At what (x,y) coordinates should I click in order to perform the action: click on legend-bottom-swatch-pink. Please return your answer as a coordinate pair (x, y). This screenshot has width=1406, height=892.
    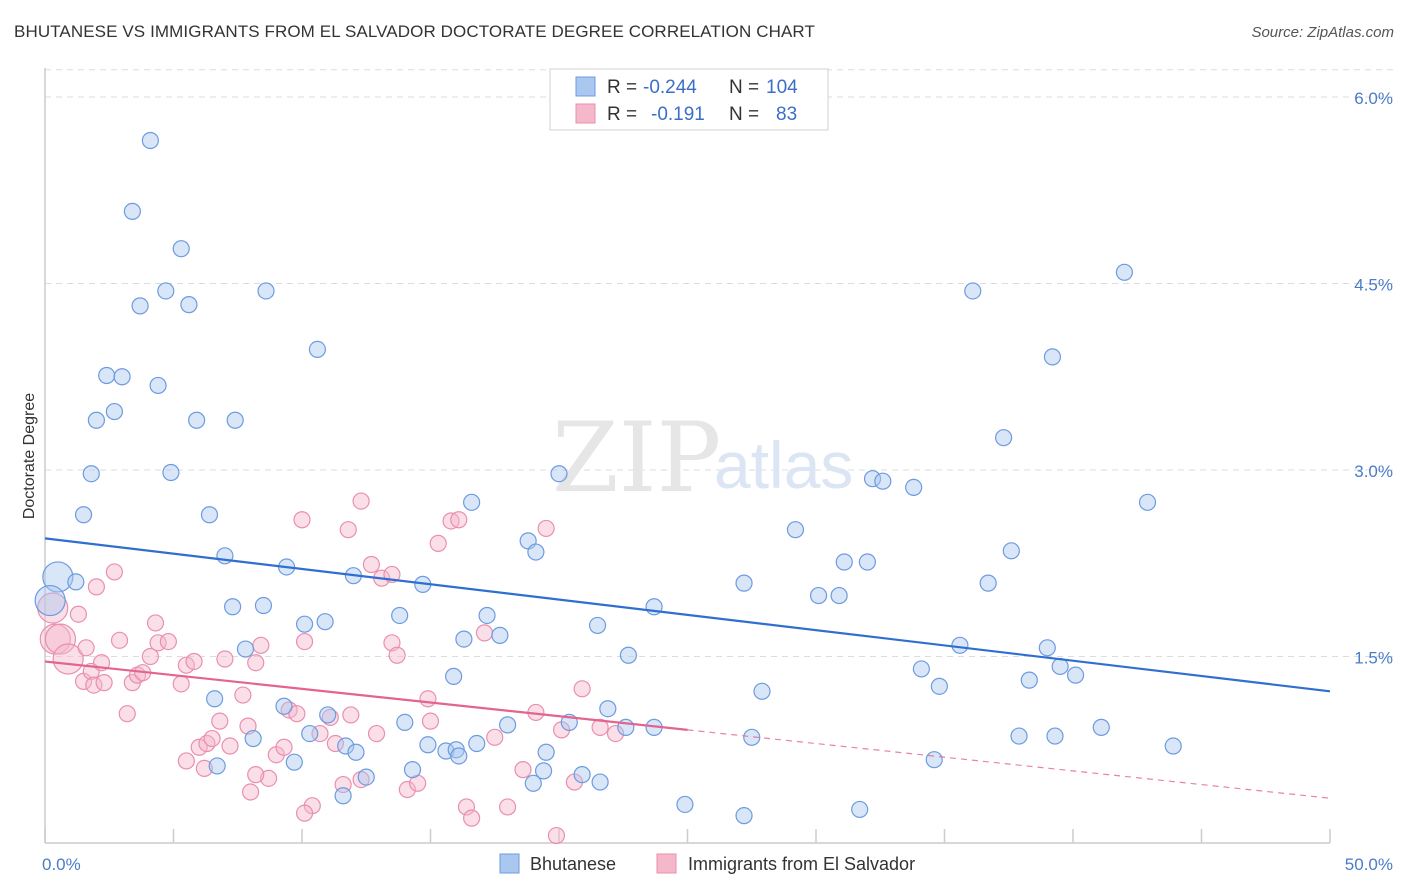
    Looking at the image, I should click on (666, 863).